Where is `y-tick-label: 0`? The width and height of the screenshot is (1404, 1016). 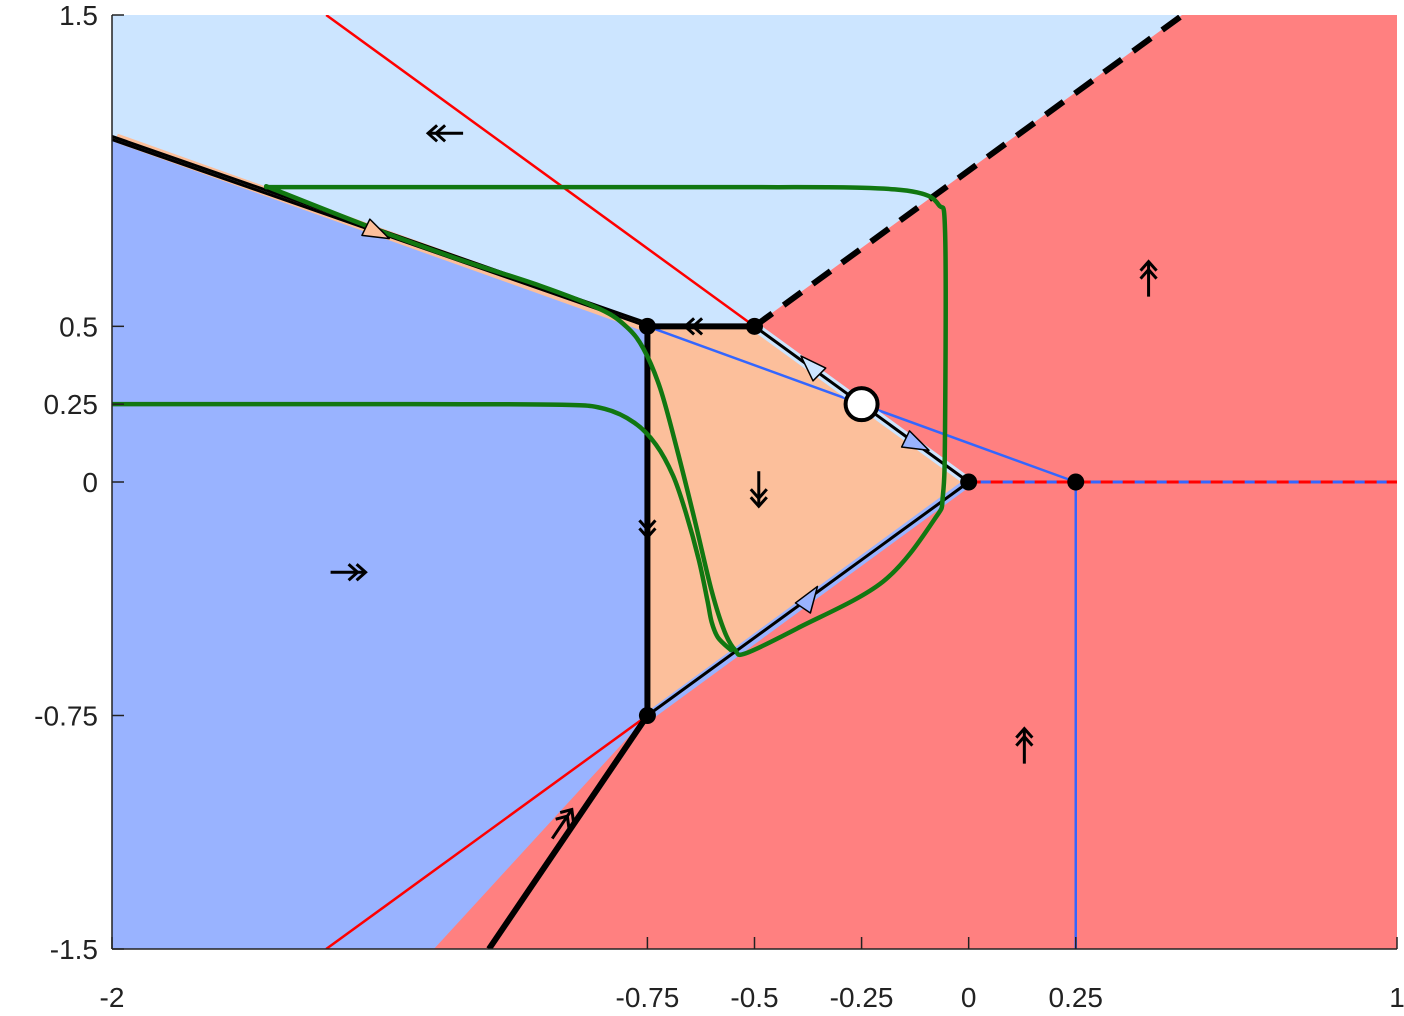
y-tick-label: 0 is located at coordinates (90, 482).